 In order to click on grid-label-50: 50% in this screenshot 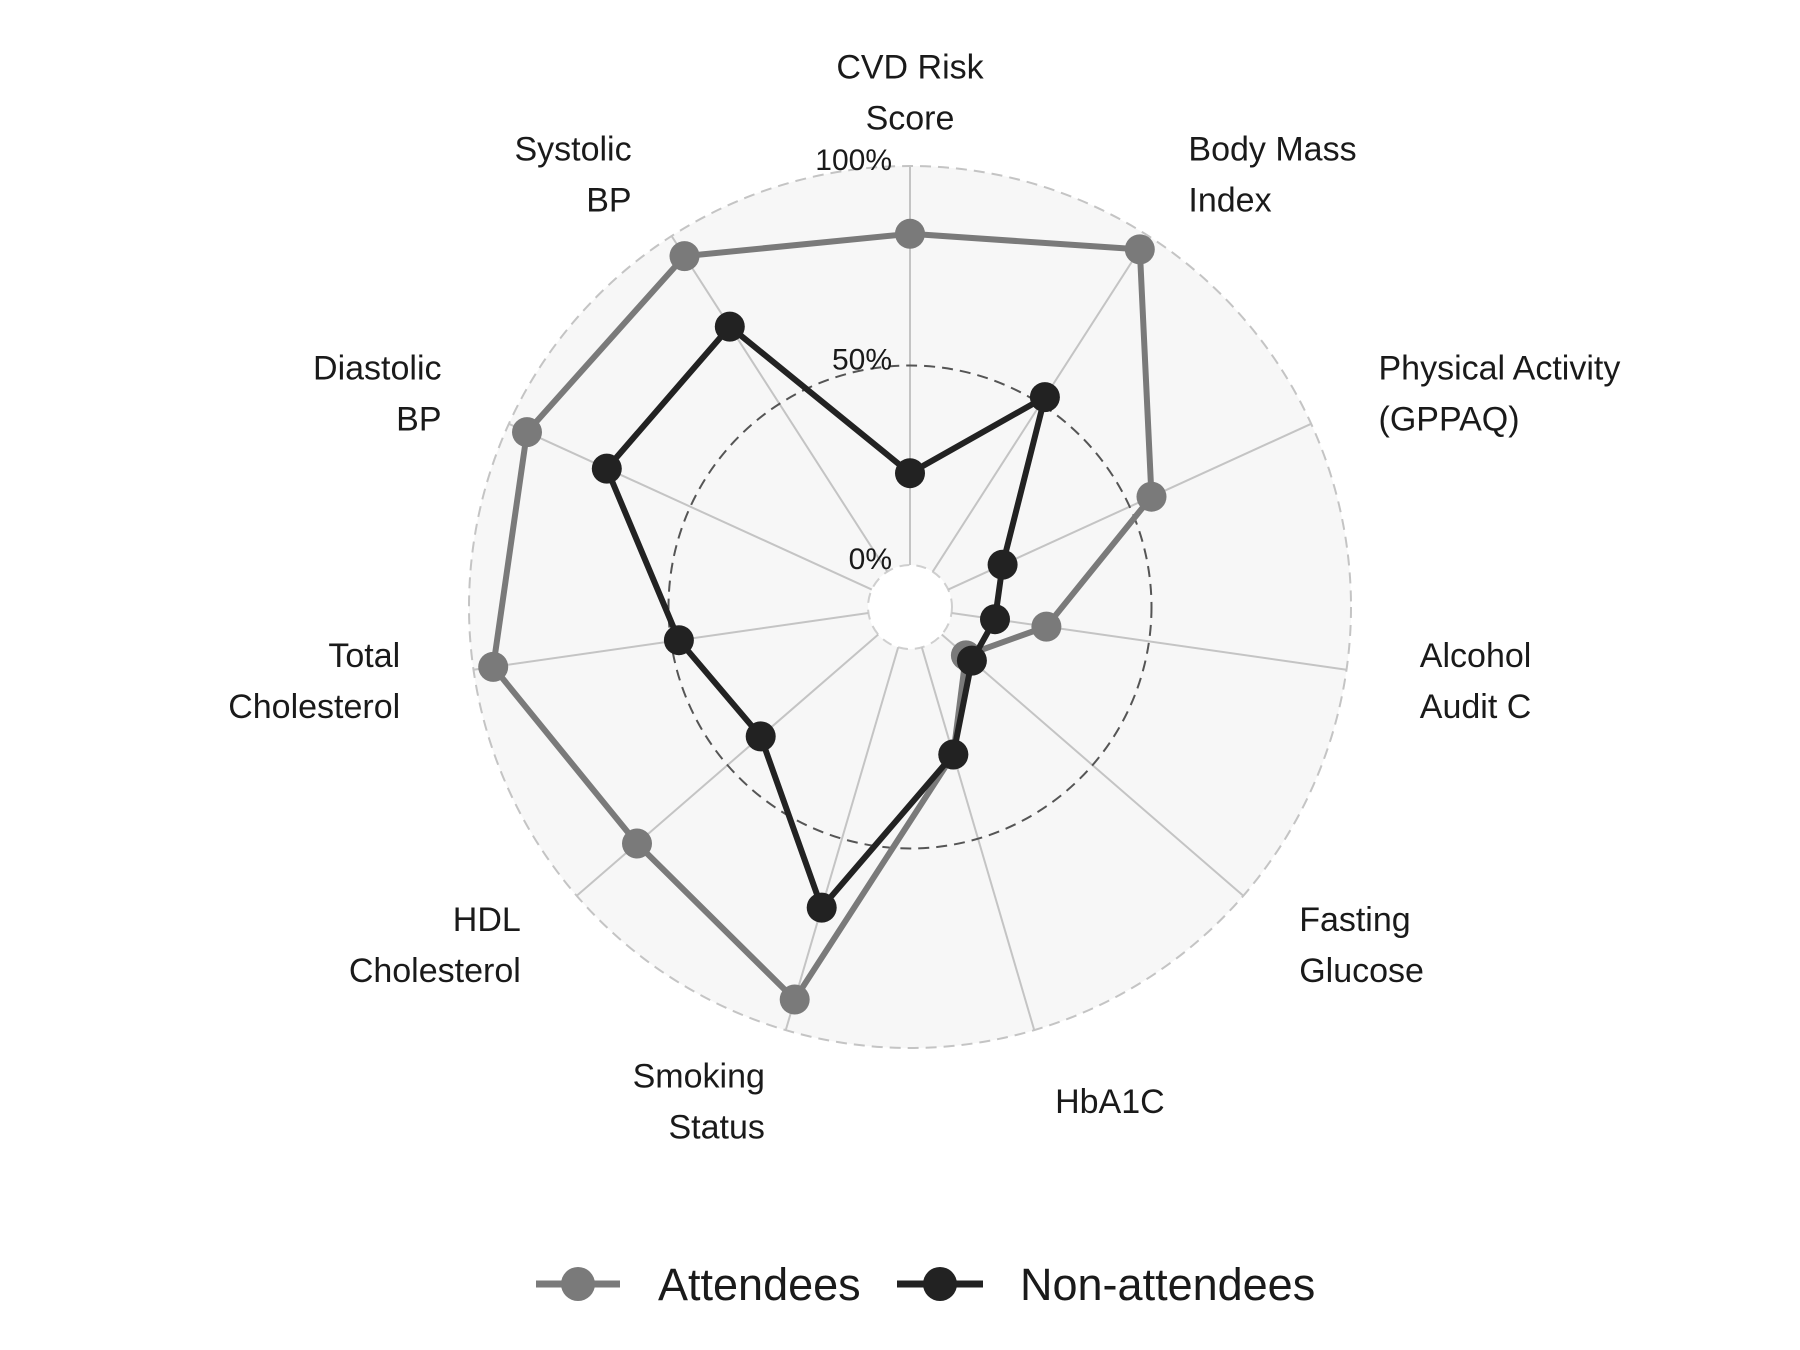, I will do `click(862, 360)`.